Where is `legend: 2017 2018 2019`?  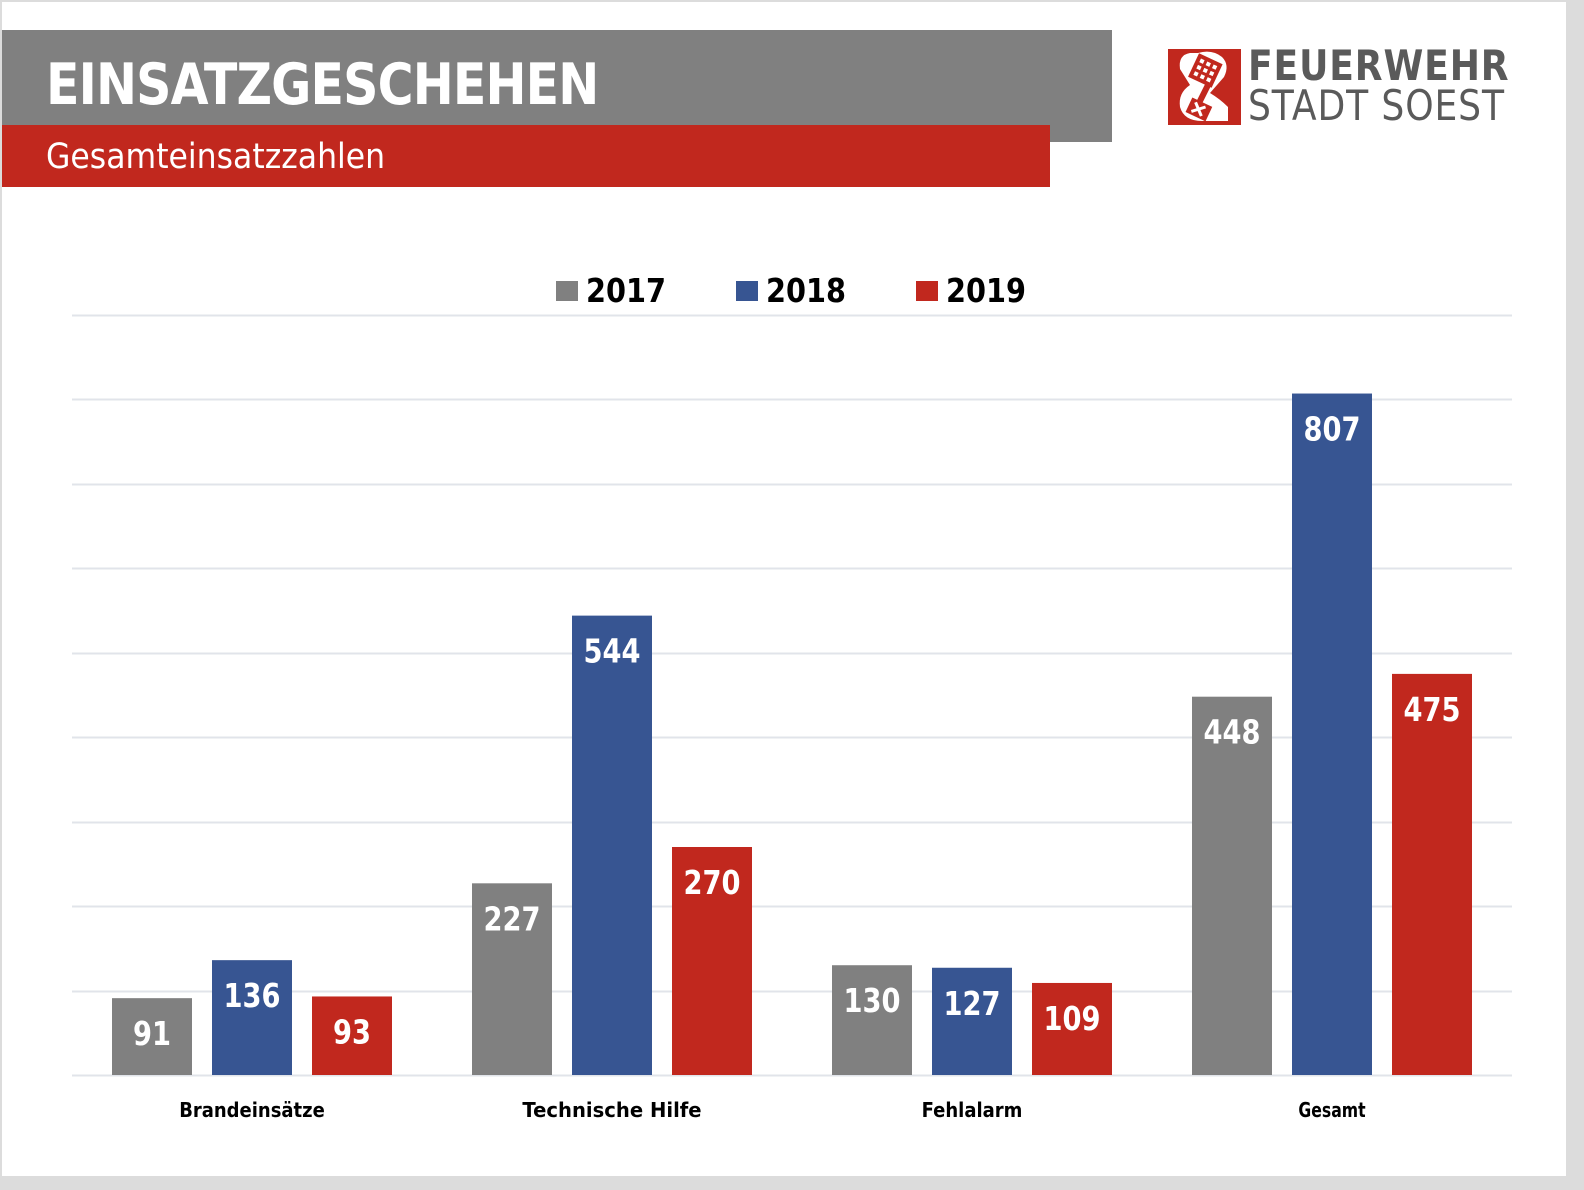 legend: 2017 2018 2019 is located at coordinates (791, 290).